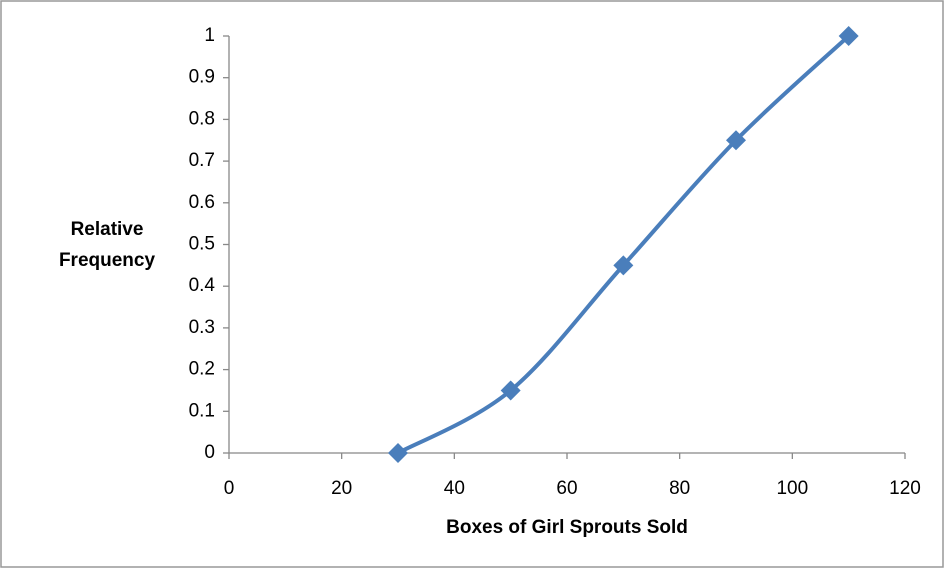 The width and height of the screenshot is (946, 572). Describe the element at coordinates (202, 285) in the screenshot. I see `y-tick-label: 0.4` at that location.